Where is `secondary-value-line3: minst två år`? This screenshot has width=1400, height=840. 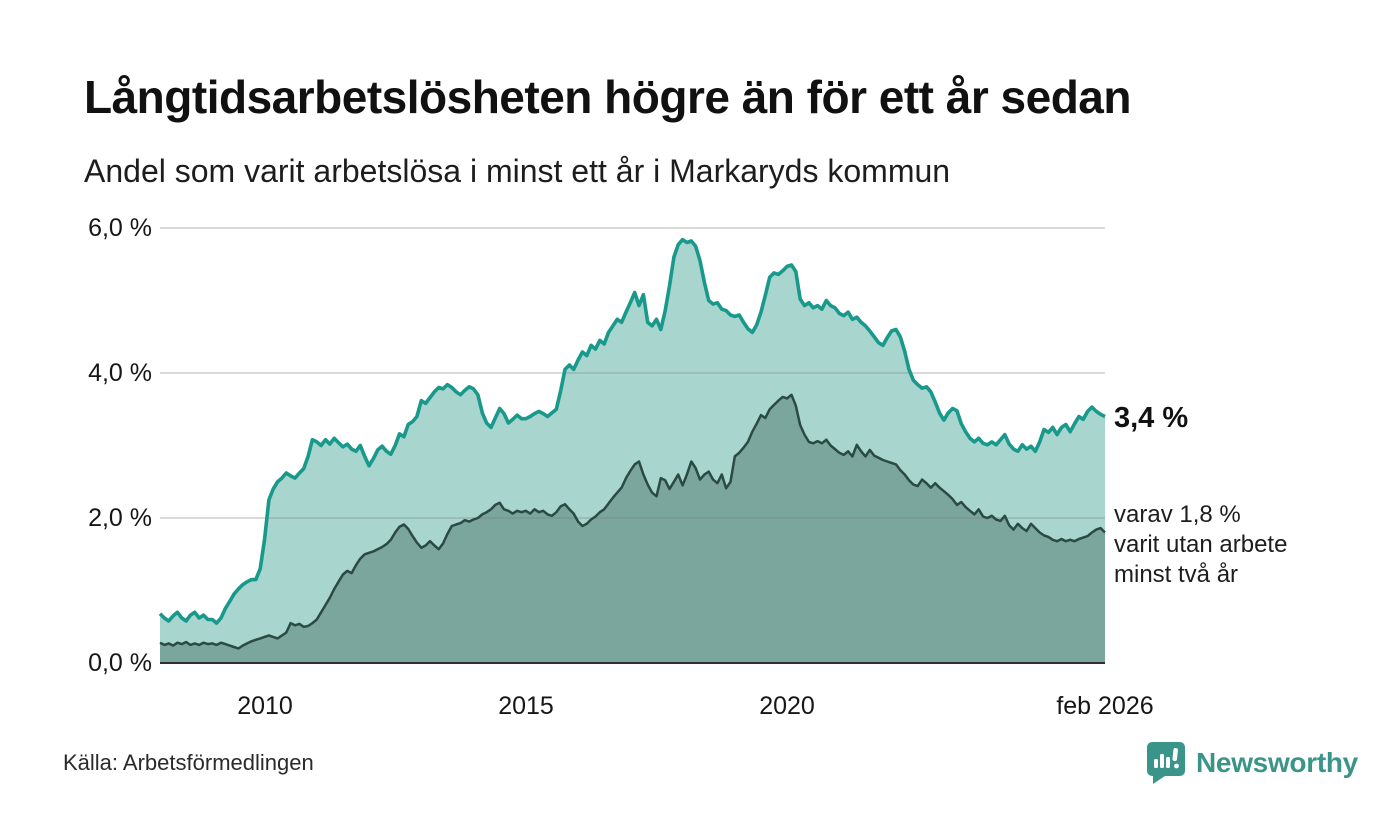
secondary-value-line3: minst två år is located at coordinates (1176, 574).